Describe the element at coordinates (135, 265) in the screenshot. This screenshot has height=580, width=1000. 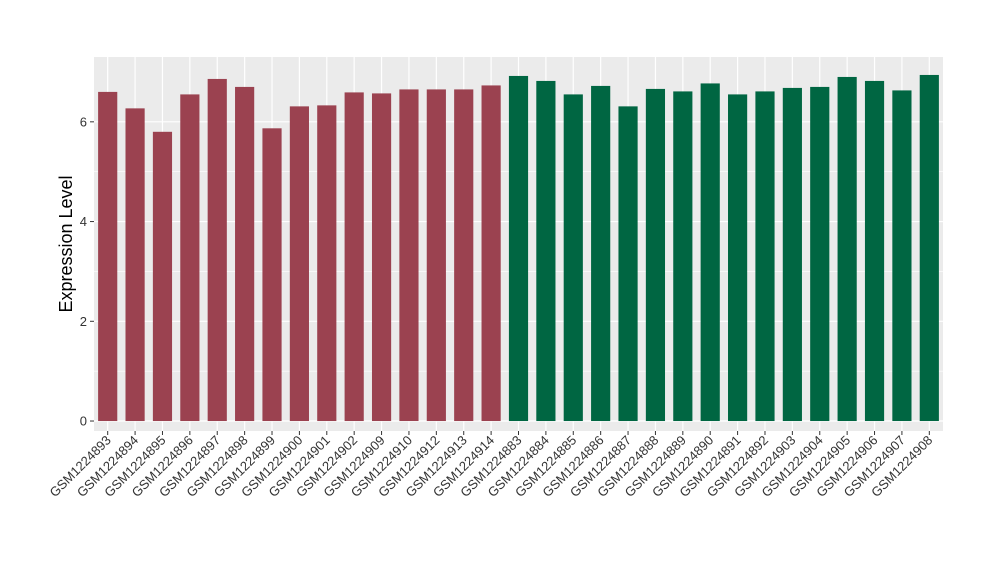
I see `bar-GSM1224894` at that location.